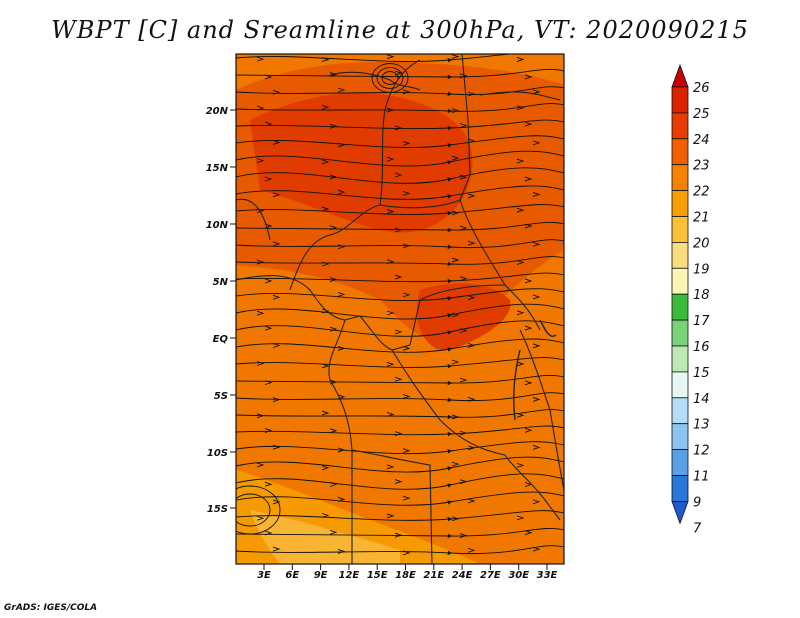  I want to click on lat-tick-label: 5S, so click(221, 396).